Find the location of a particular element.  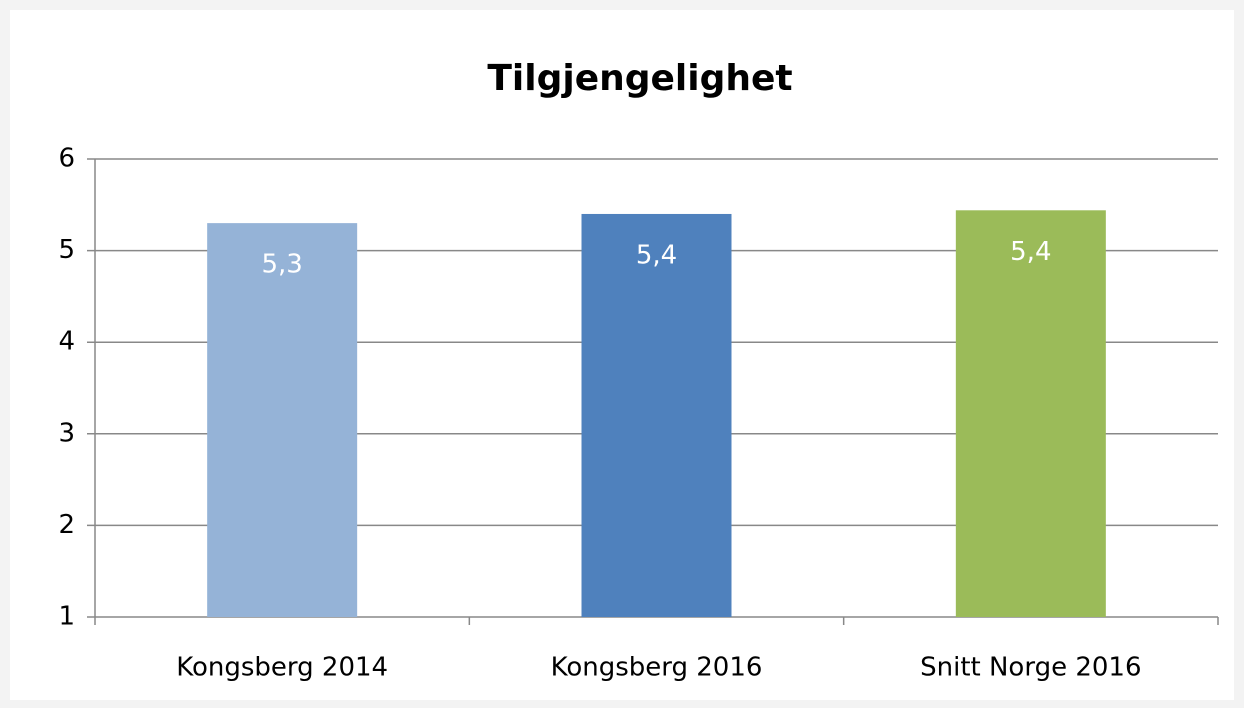

x-tick-label: Kongsberg 2014 is located at coordinates (282, 668).